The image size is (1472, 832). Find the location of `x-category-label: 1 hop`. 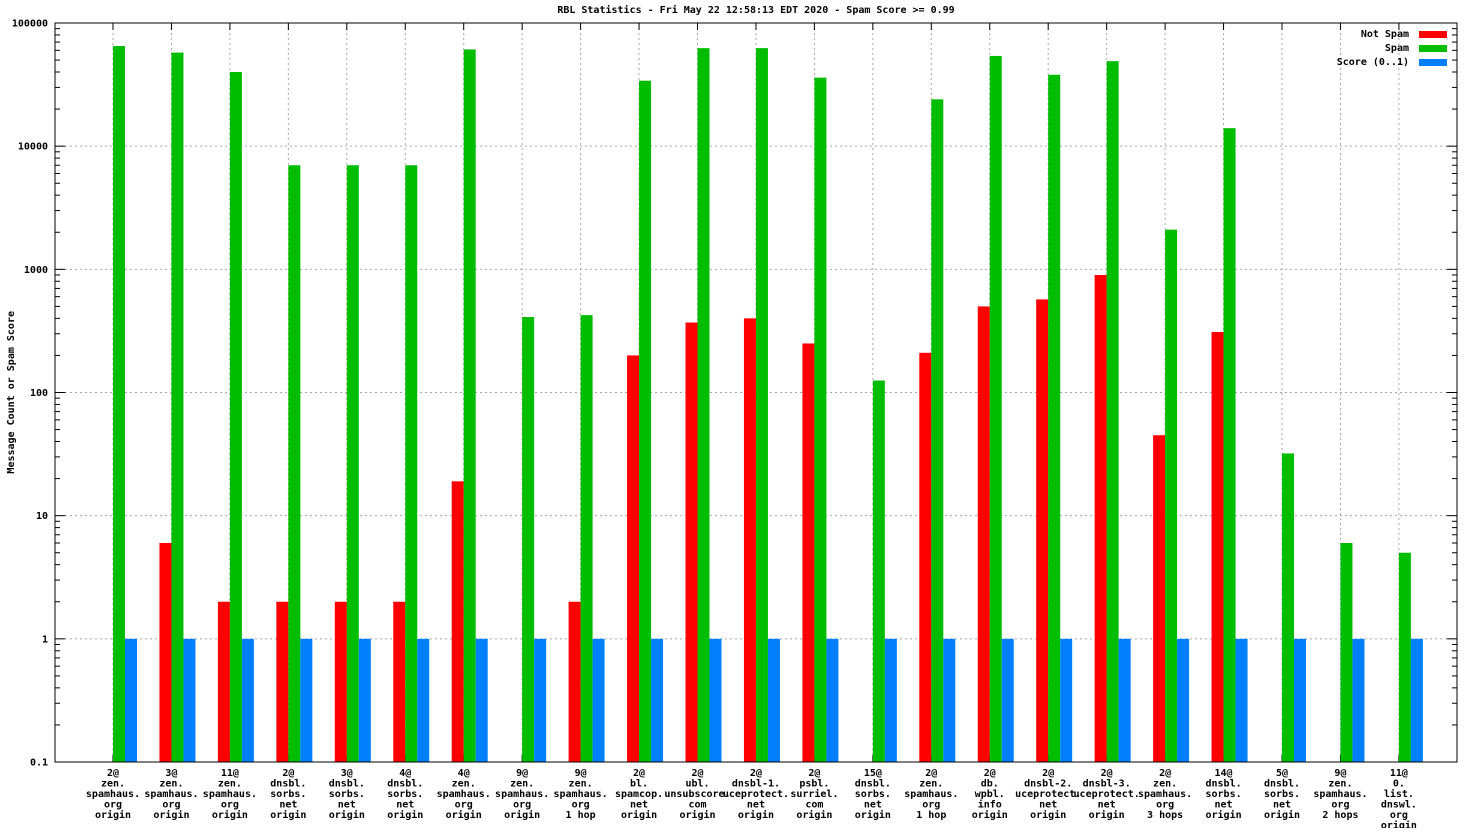

x-category-label: 1 hop is located at coordinates (581, 815).